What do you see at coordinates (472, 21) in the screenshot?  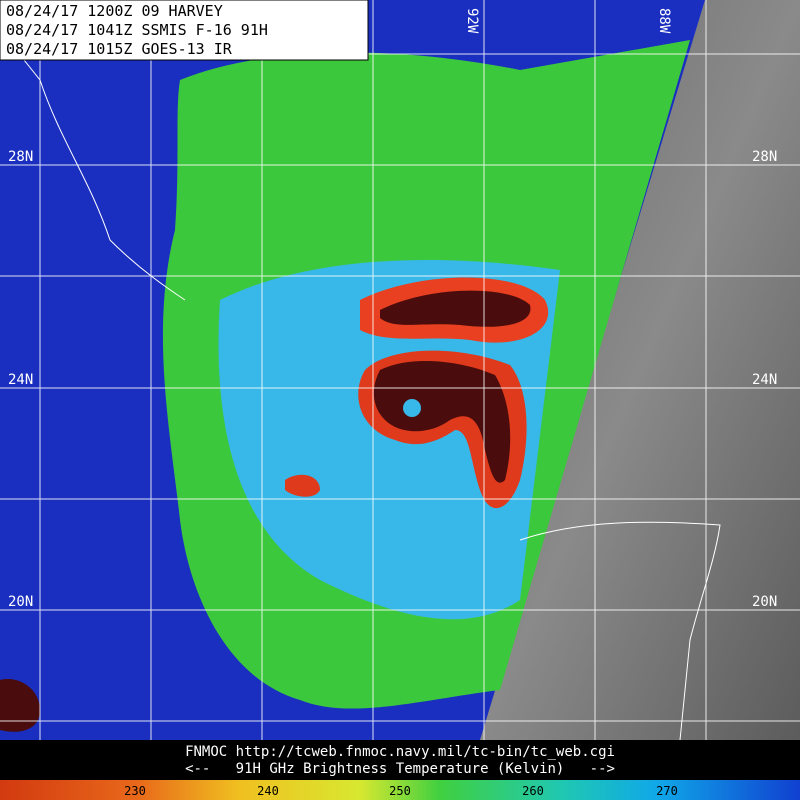 I see `lon-label: 92W` at bounding box center [472, 21].